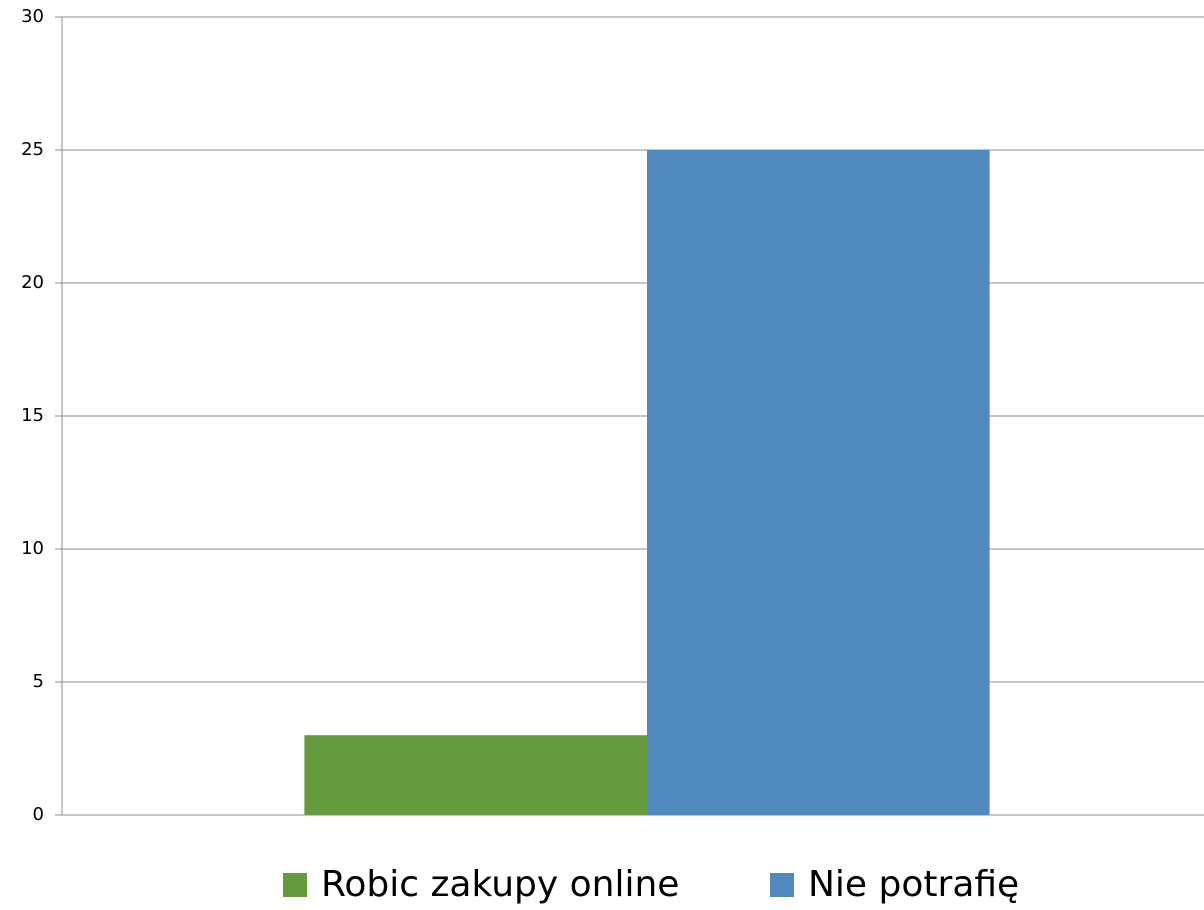 This screenshot has width=1204, height=910. Describe the element at coordinates (32, 149) in the screenshot. I see `y-tick-label: 25` at that location.